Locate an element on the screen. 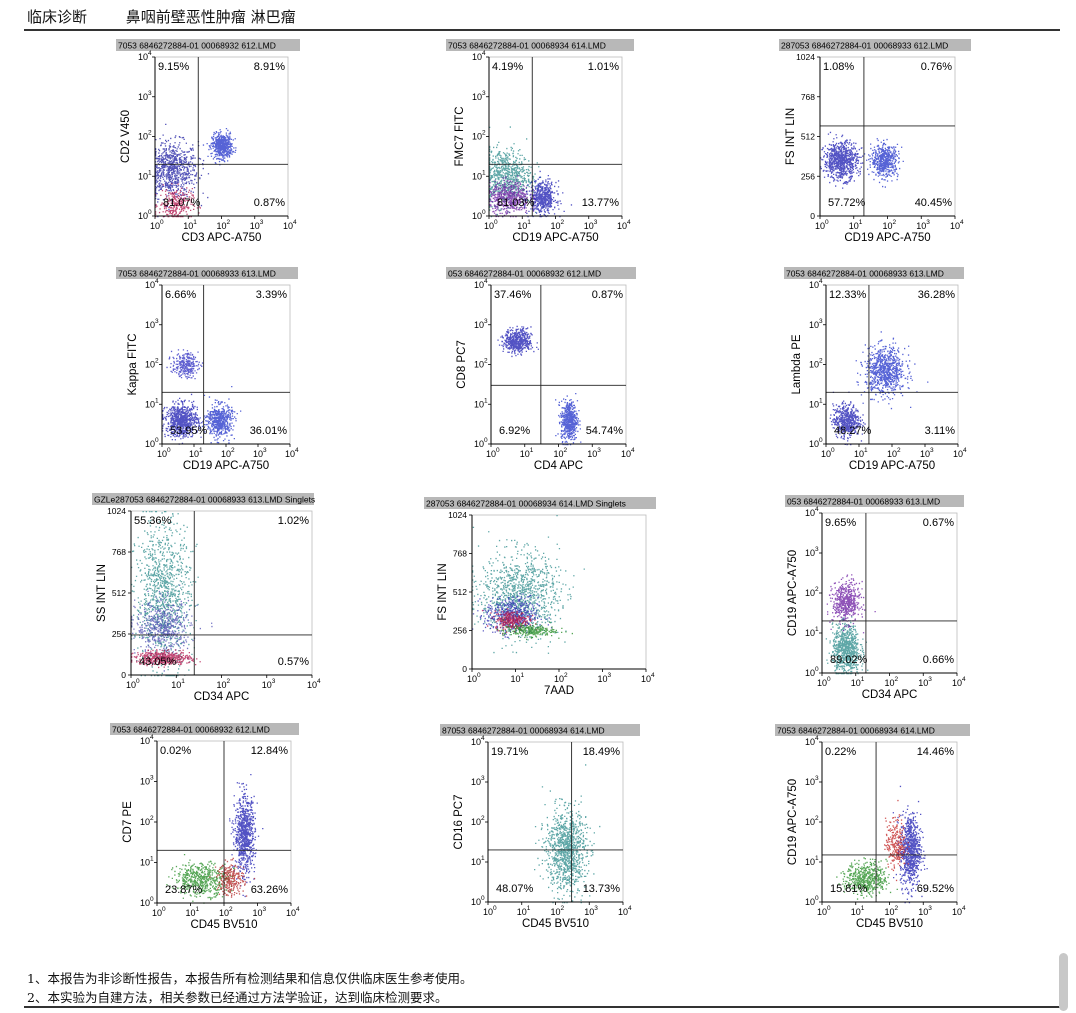 The height and width of the screenshot is (1013, 1076). event-dots is located at coordinates (882, 844).